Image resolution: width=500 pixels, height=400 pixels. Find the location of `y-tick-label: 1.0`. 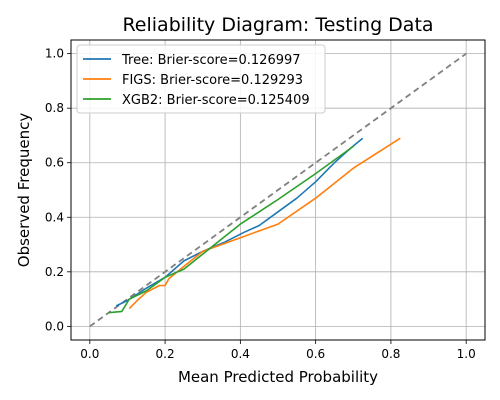

y-tick-label: 1.0 is located at coordinates (54, 54).